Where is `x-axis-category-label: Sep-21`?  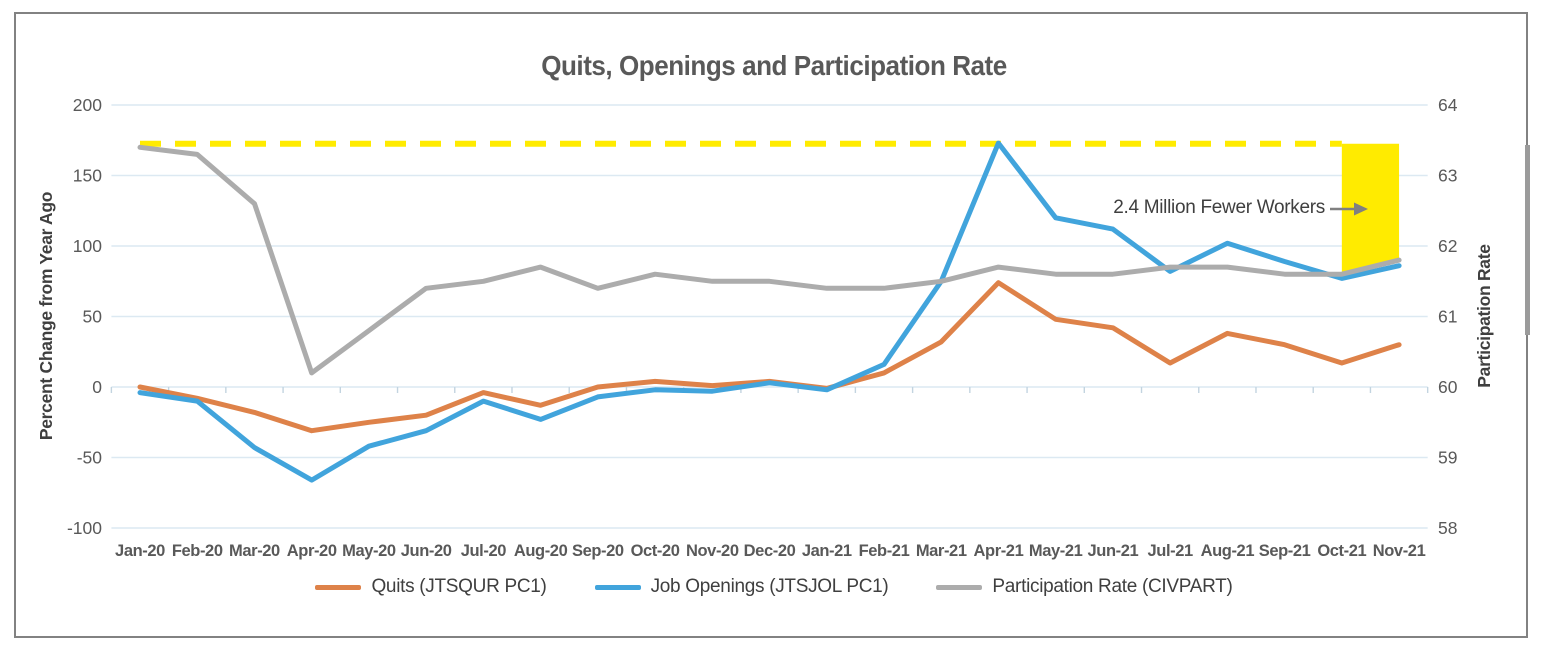 x-axis-category-label: Sep-21 is located at coordinates (1285, 551).